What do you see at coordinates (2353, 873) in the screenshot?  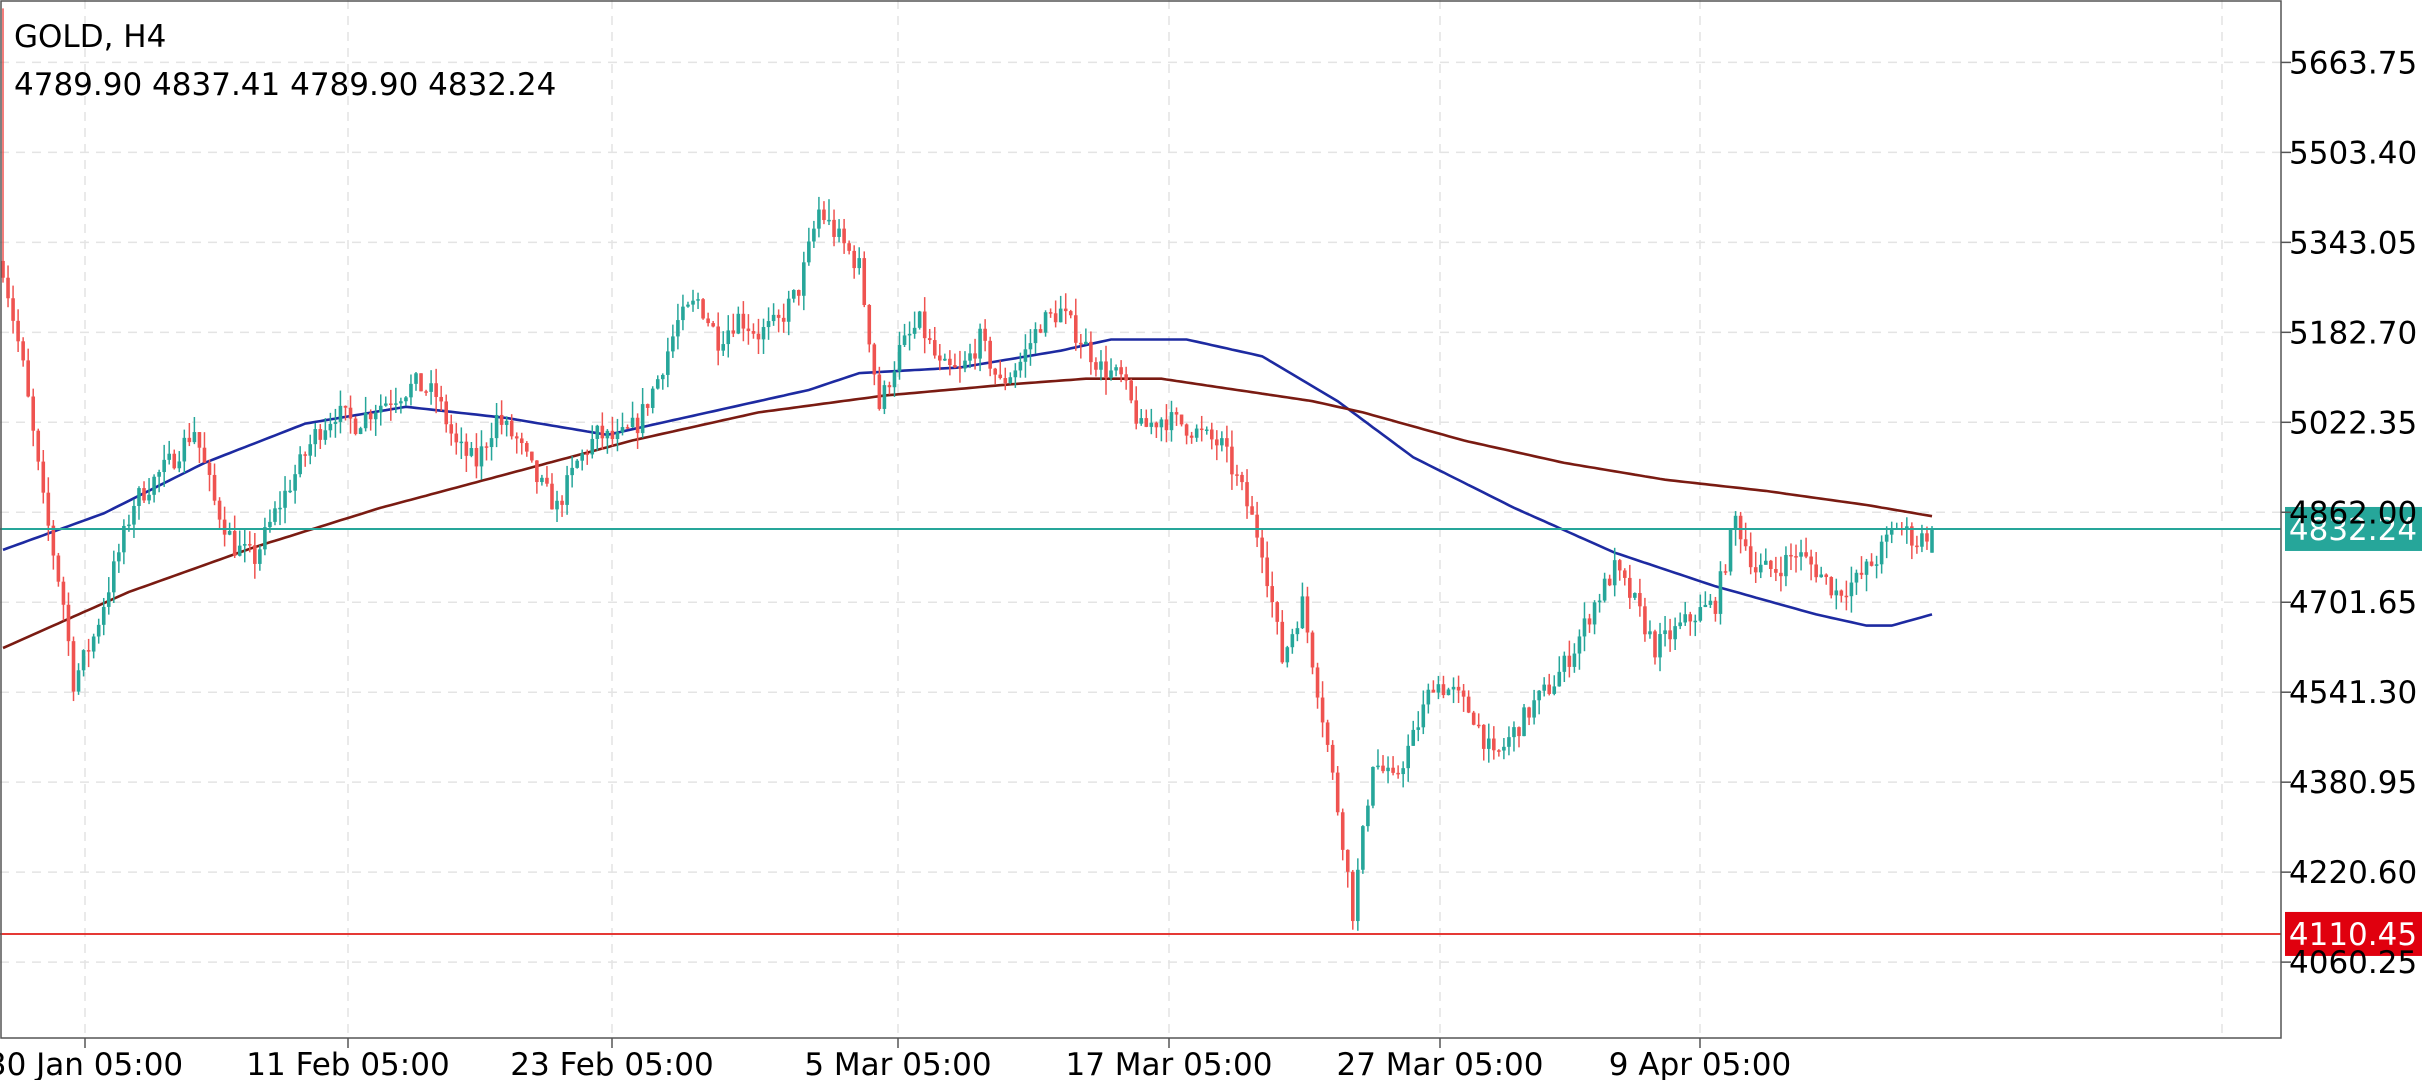 I see `y-tick-label: 4220.60` at bounding box center [2353, 873].